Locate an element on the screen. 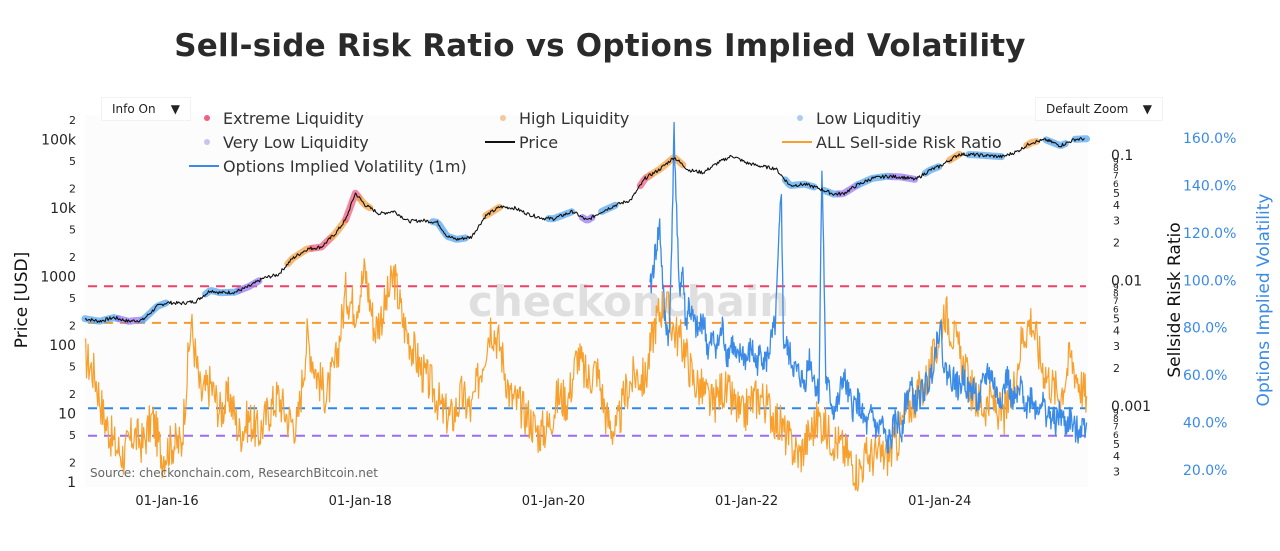 This screenshot has height=551, width=1280. legend-item-label: Extreme Liquidity is located at coordinates (293, 118).